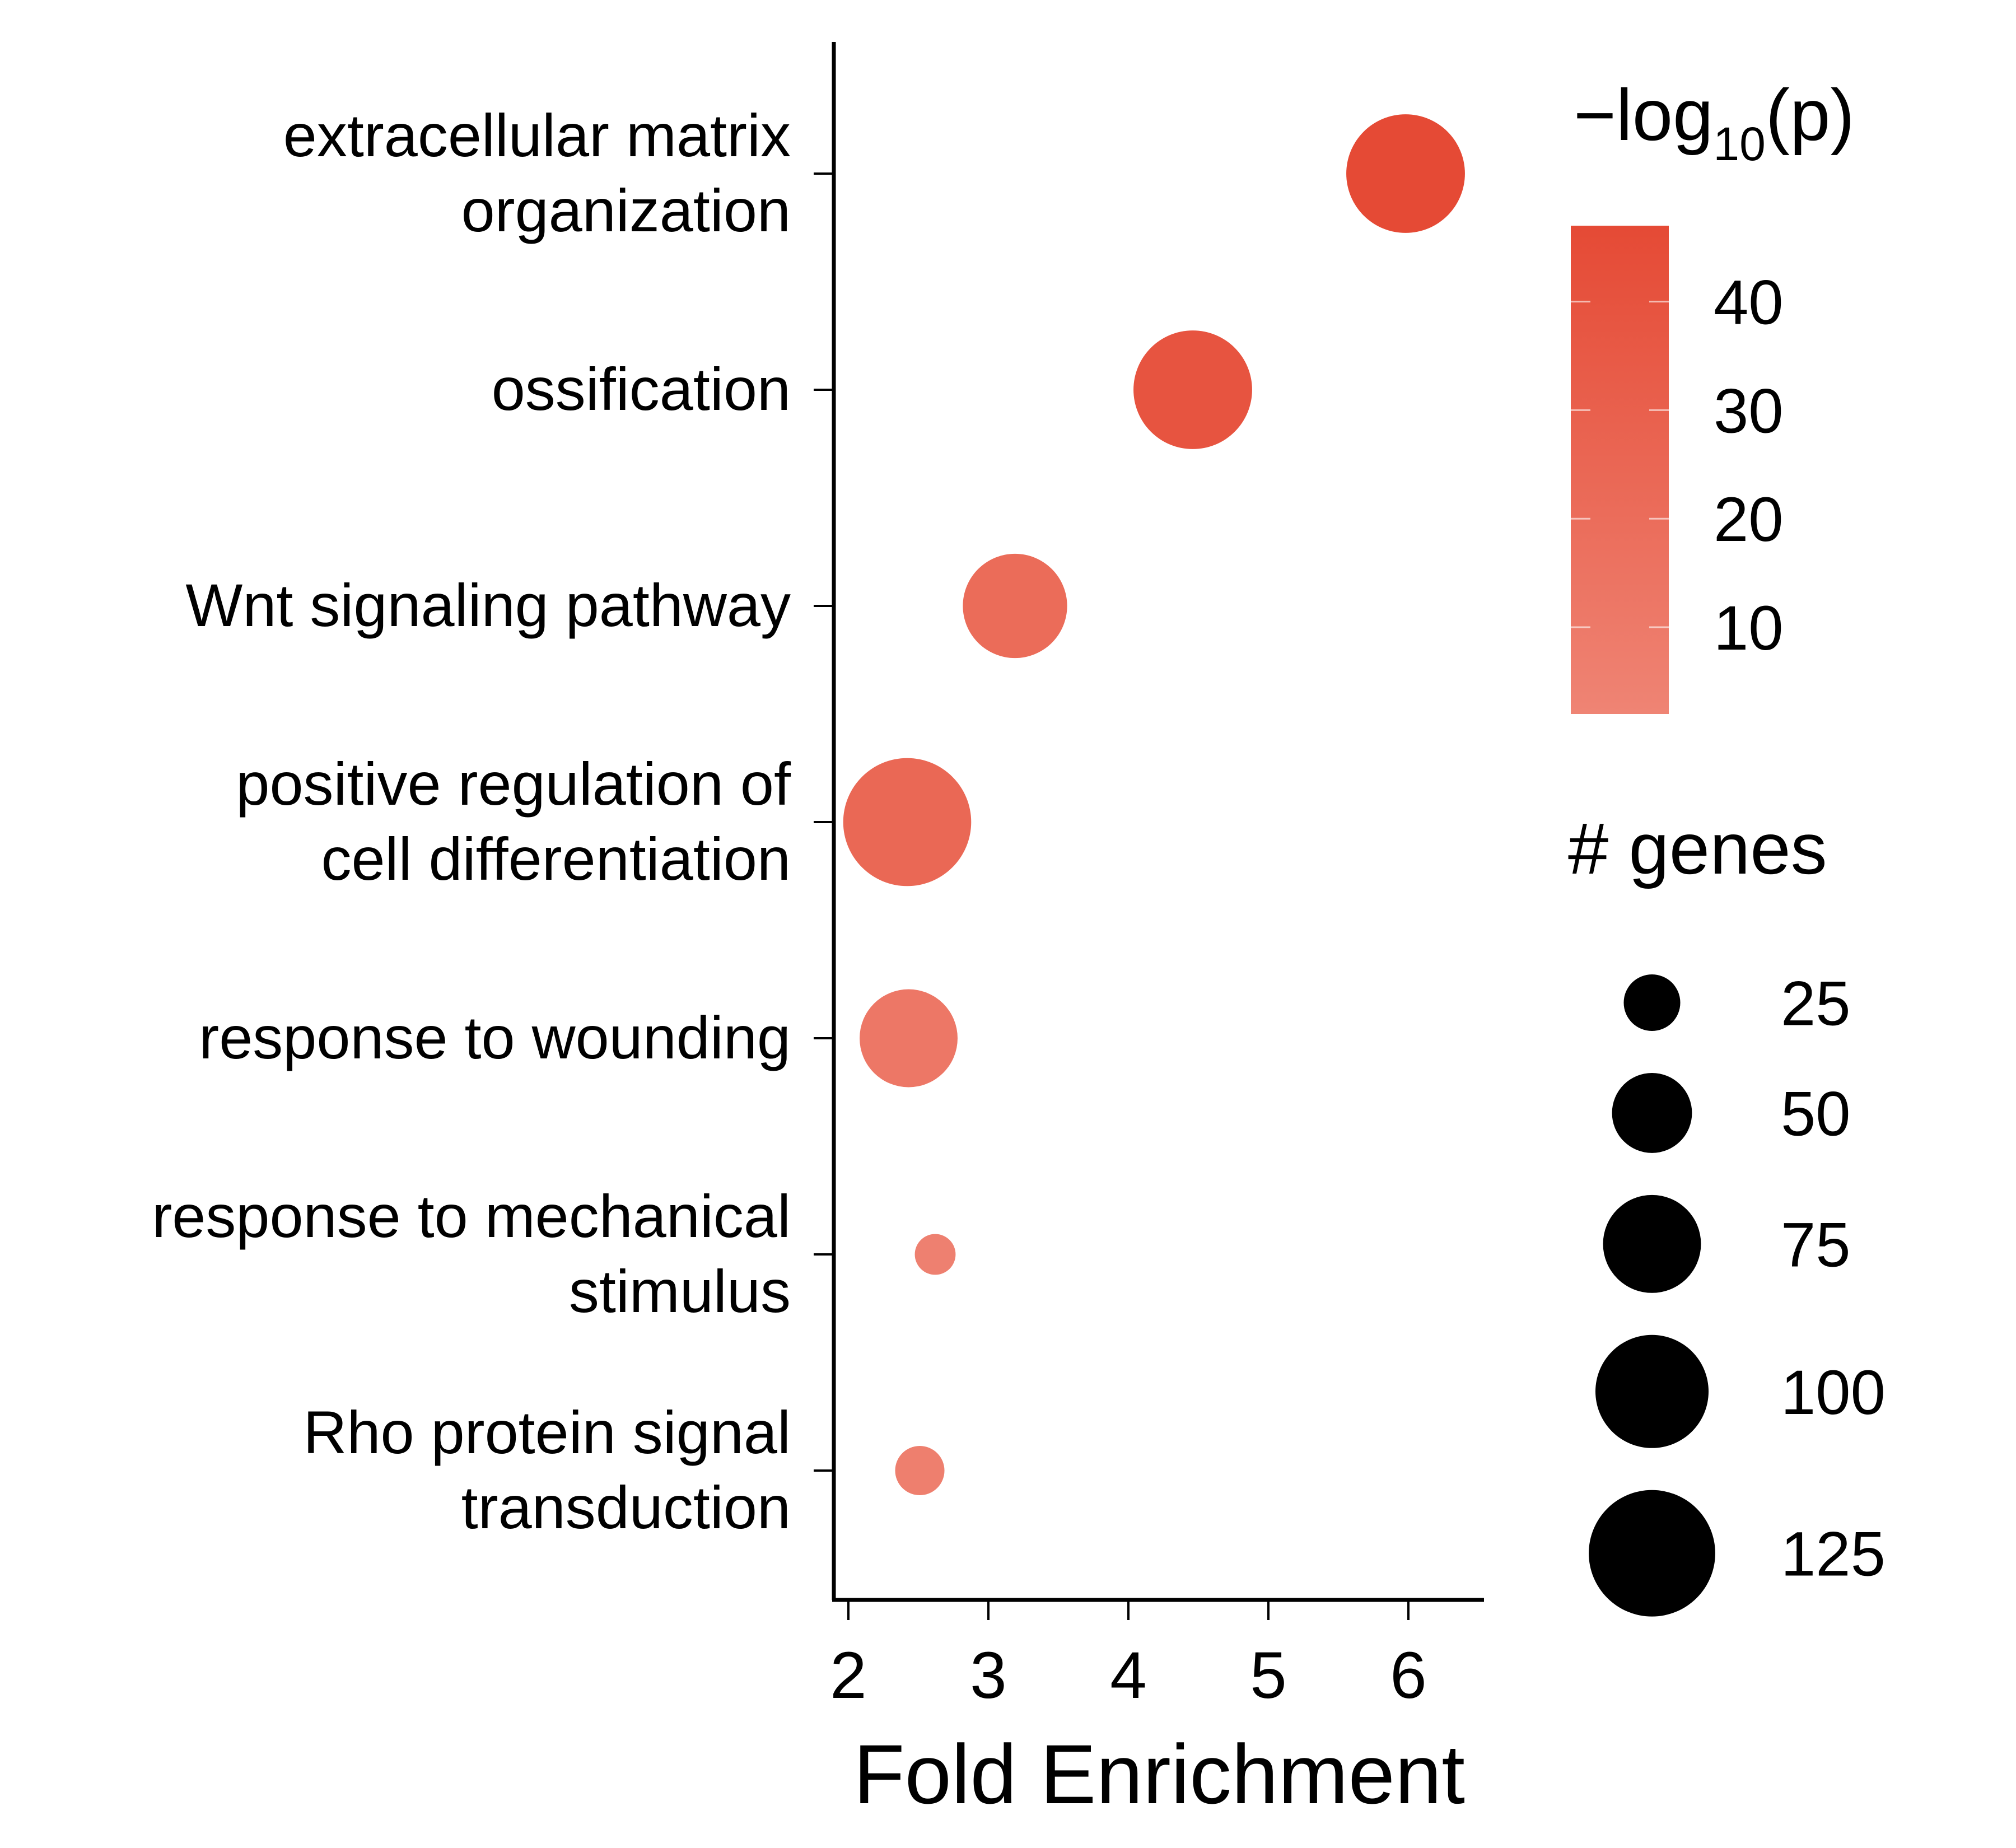 The image size is (2016, 1848). I want to click on category-label-line: positive regulation of, so click(514, 784).